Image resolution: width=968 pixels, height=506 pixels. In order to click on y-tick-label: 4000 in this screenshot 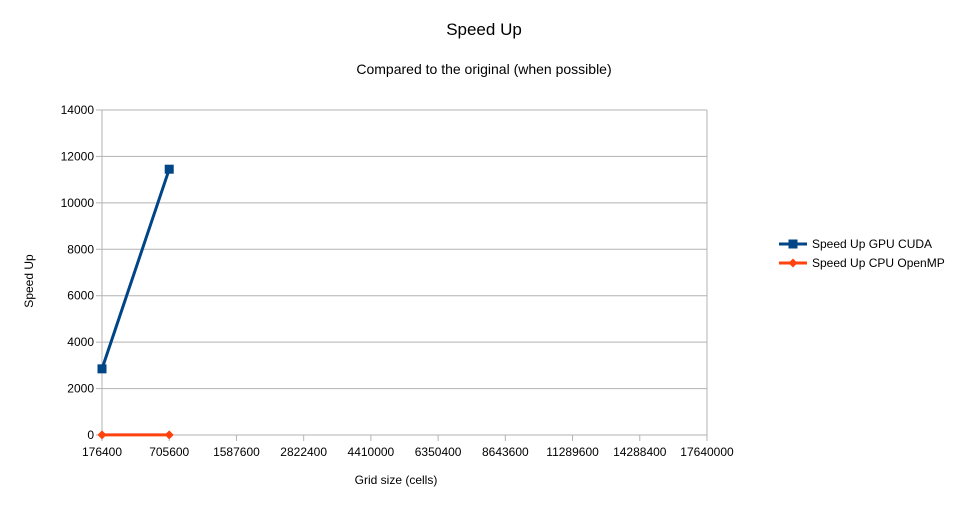, I will do `click(80, 342)`.